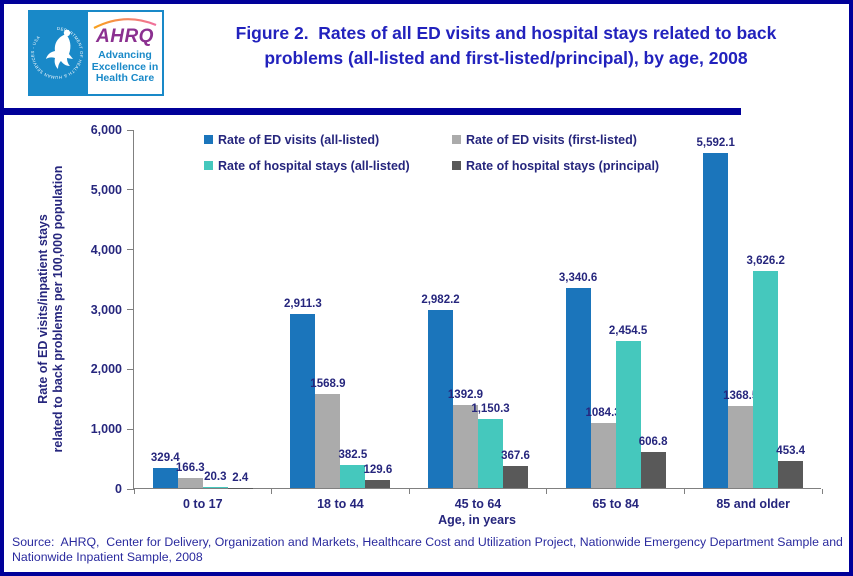 Image resolution: width=853 pixels, height=576 pixels. I want to click on x-axis-title: Age, in years, so click(477, 520).